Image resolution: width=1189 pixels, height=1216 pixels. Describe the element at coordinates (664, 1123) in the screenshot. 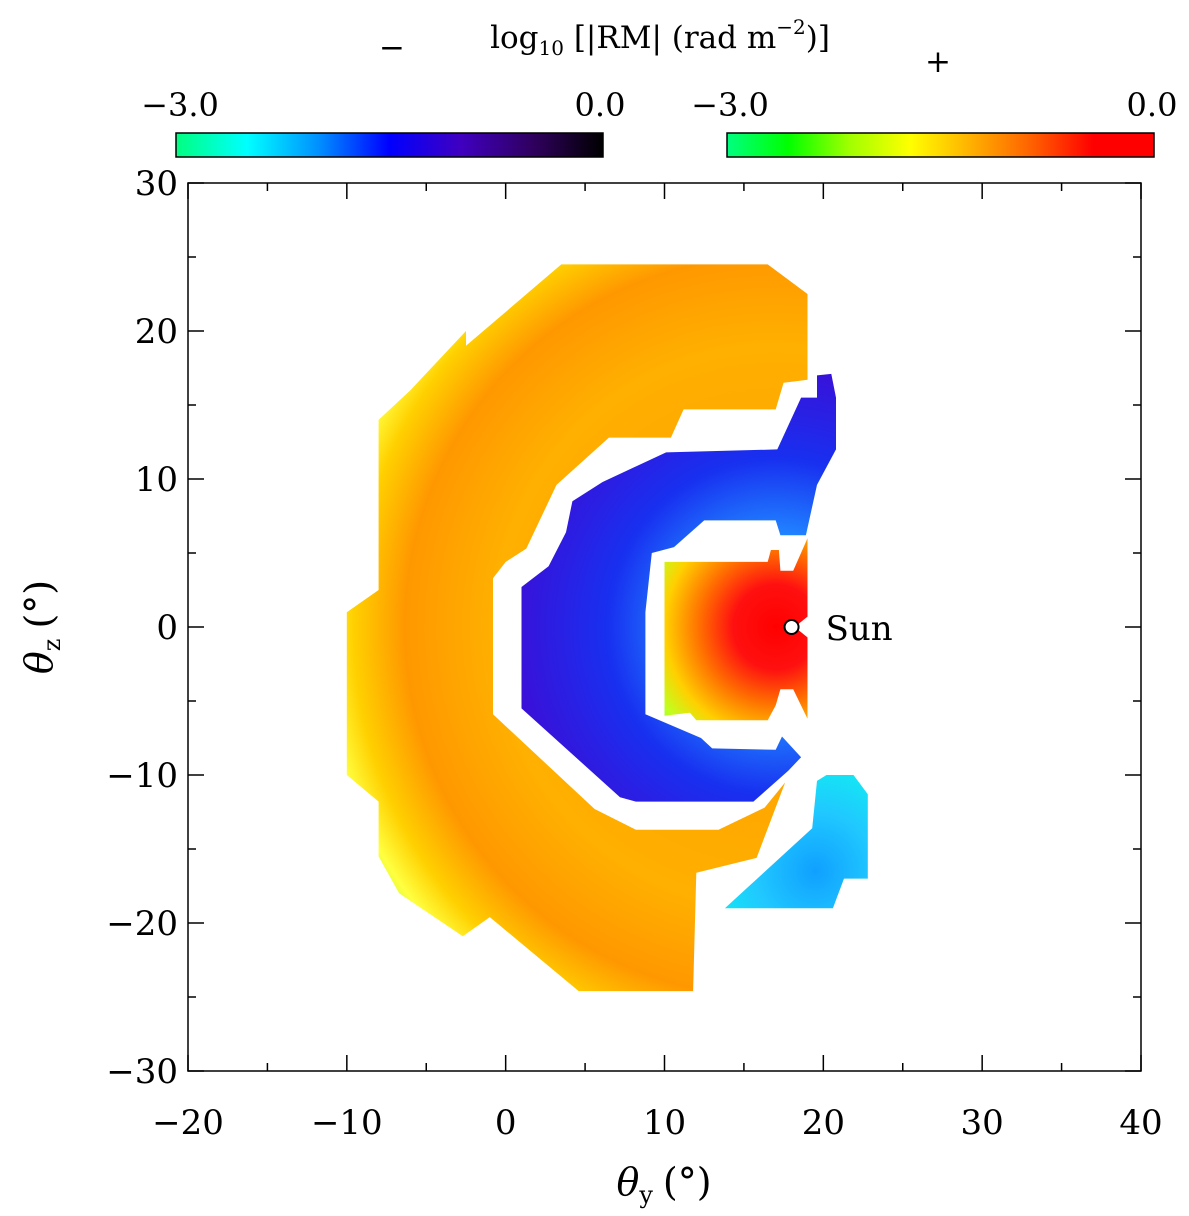

I see `x-tick-label: 10` at that location.